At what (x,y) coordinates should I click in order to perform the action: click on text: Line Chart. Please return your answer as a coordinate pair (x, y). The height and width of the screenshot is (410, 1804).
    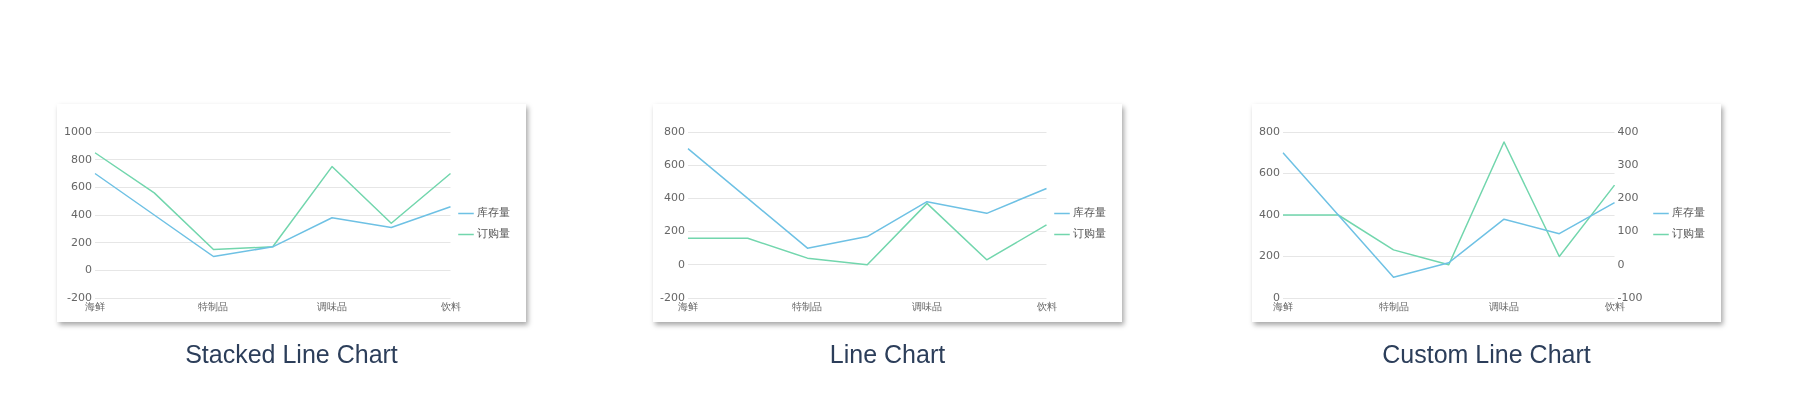
    Looking at the image, I should click on (887, 354).